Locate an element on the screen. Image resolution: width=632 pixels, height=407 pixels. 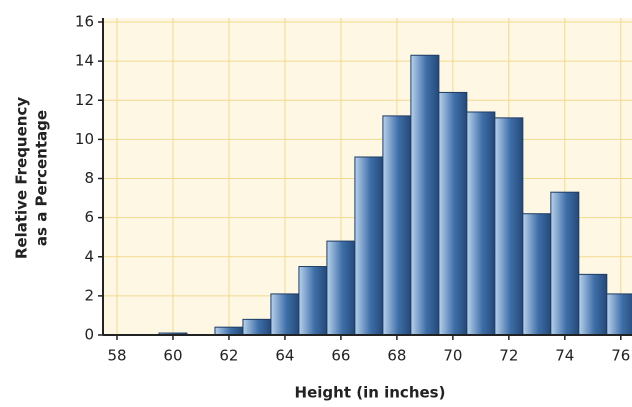
x-tick-label: 72 is located at coordinates (508, 356).